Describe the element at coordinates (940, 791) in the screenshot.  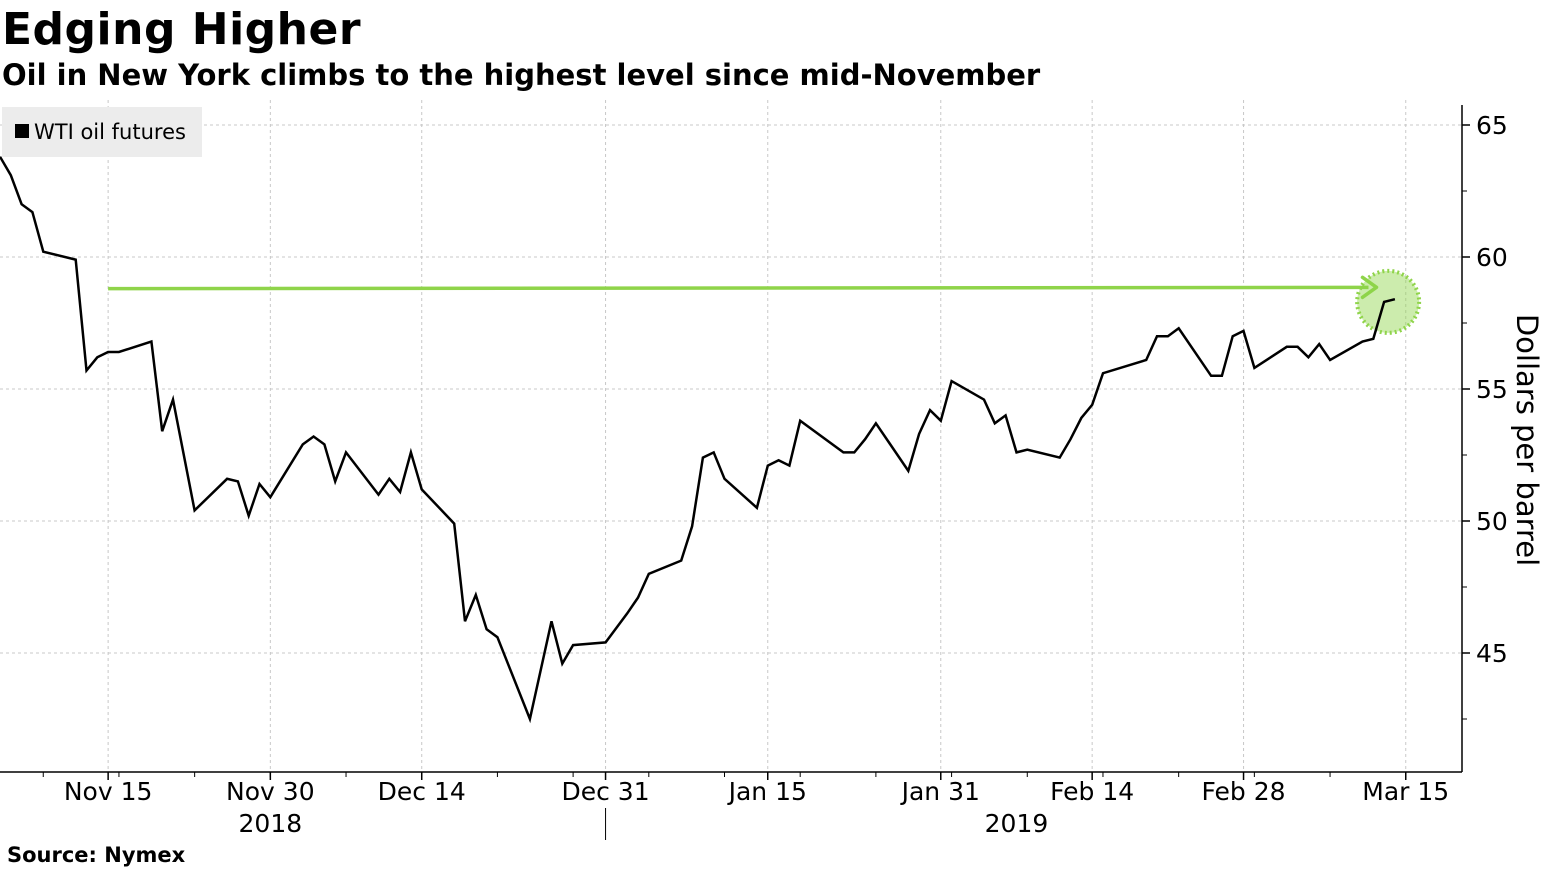
I see `x-tick-label: Jan 31` at that location.